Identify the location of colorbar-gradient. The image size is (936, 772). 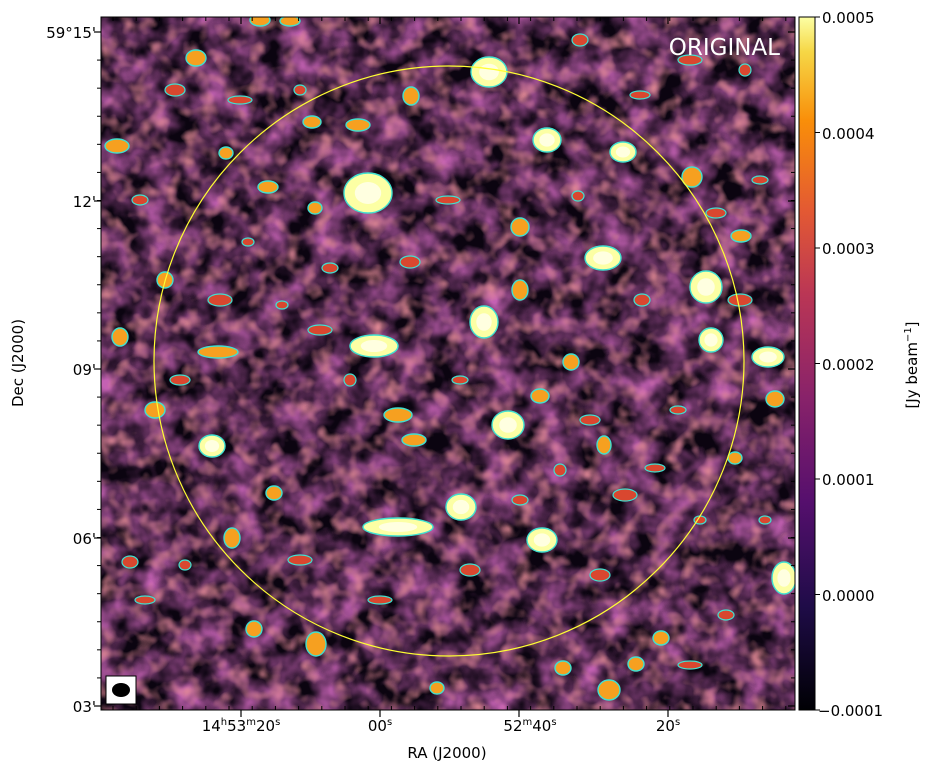
(807, 363).